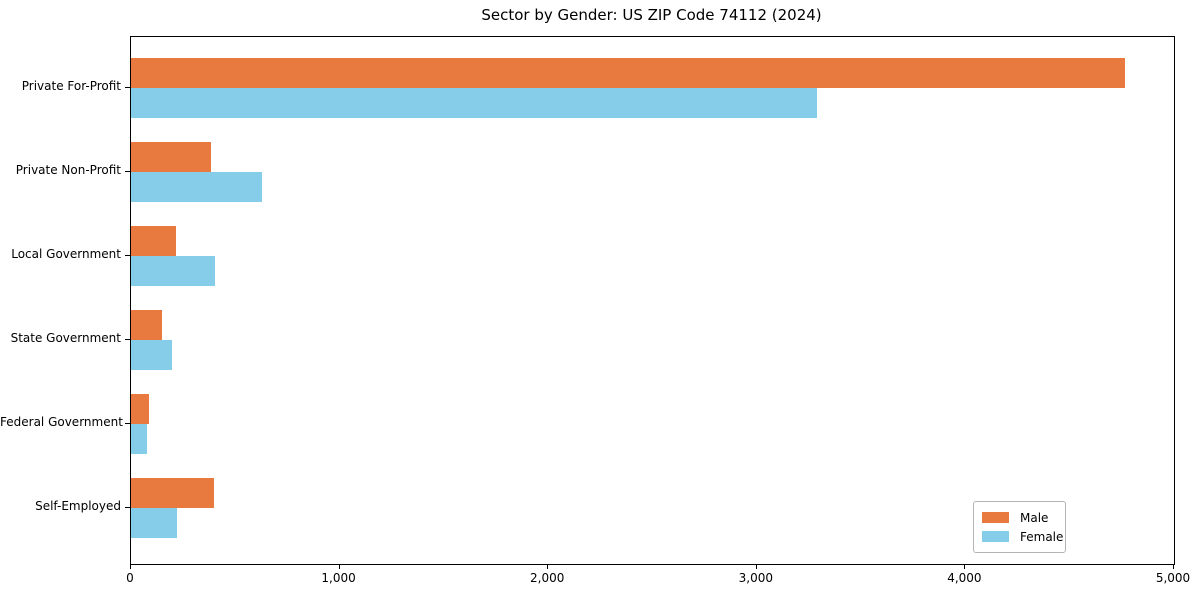 The image size is (1200, 600). What do you see at coordinates (1034, 517) in the screenshot?
I see `legend-label-male: Male` at bounding box center [1034, 517].